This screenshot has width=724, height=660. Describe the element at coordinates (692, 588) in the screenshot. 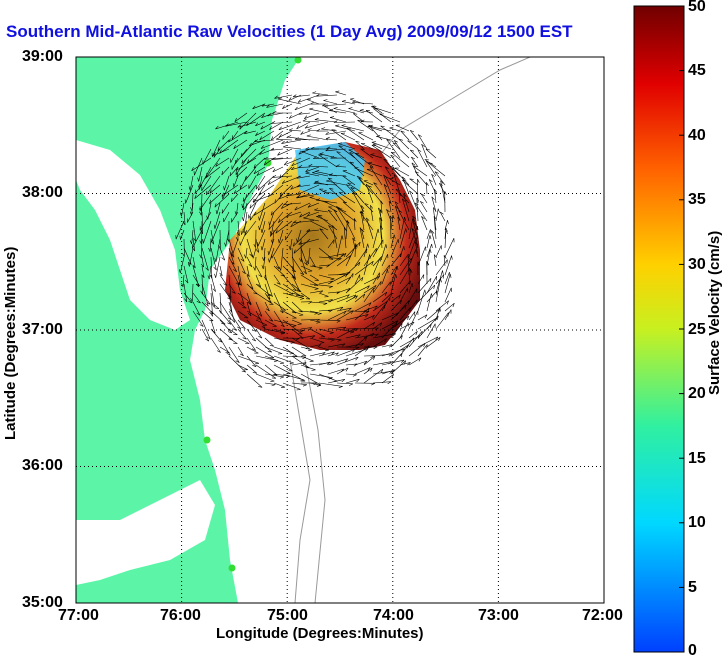

I see `colorbar-tick-label: 5` at that location.